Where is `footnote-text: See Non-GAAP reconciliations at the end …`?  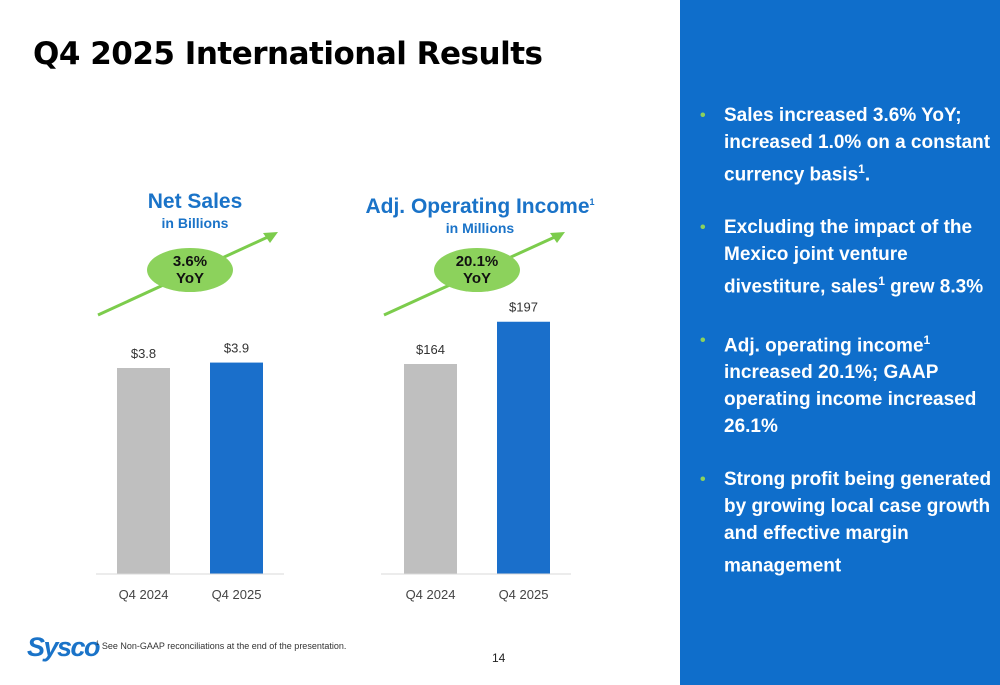 footnote-text: See Non-GAAP reconciliations at the end … is located at coordinates (224, 646).